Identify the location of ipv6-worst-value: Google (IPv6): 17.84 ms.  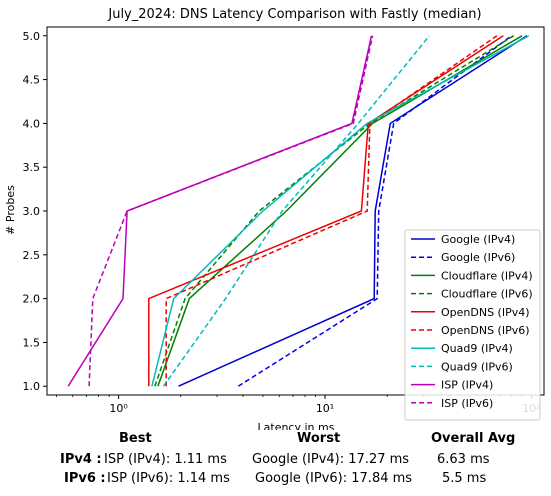
(334, 478).